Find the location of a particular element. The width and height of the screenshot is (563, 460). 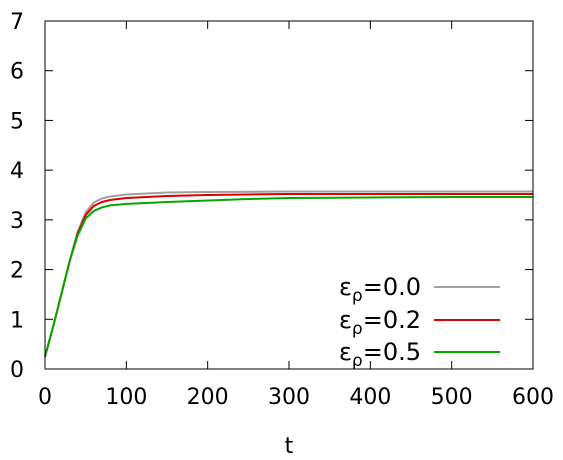

legend-label: ερ=0.2 is located at coordinates (380, 322).